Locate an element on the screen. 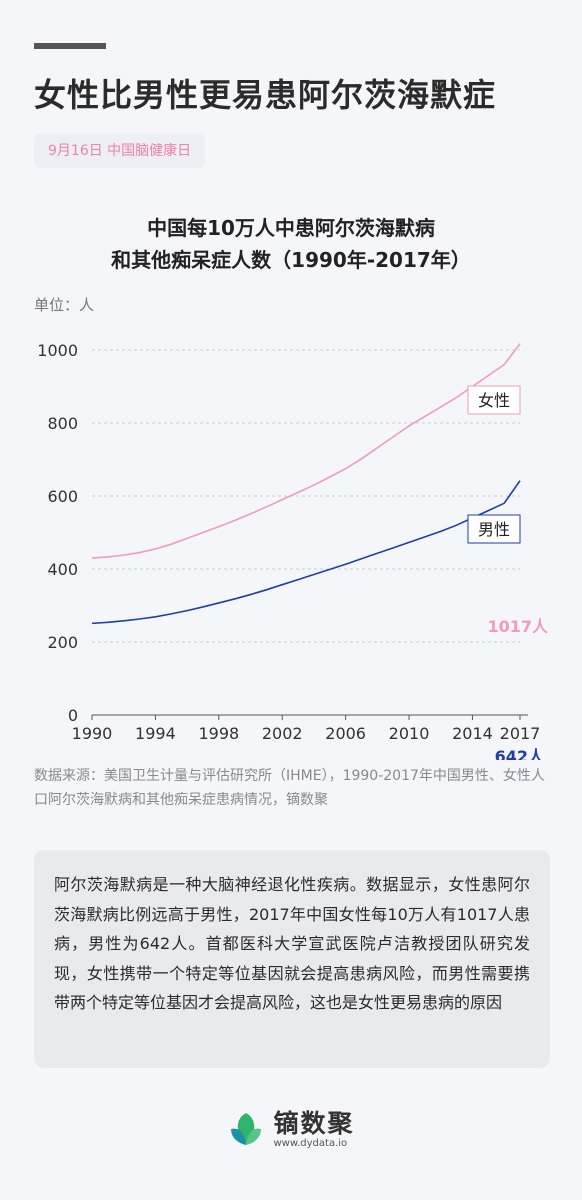 This screenshot has height=1200, width=582. series-labels: 1017人 女性 642人 男性 is located at coordinates (508, 572).